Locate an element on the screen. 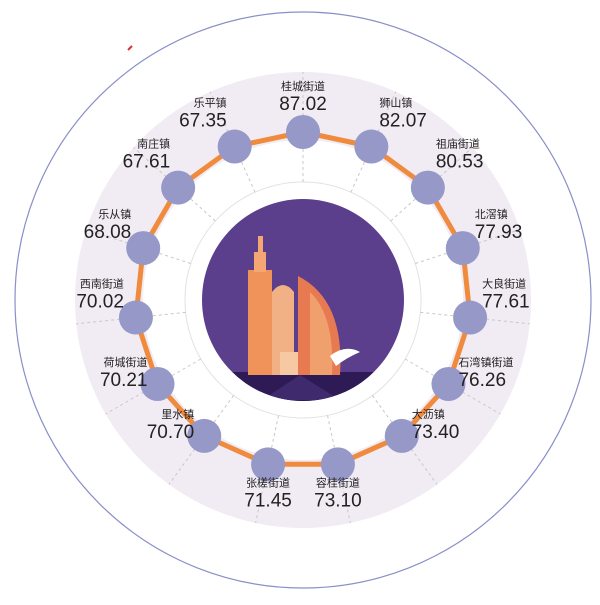 The image size is (600, 605). category-label: 张槎街道 is located at coordinates (268, 482).